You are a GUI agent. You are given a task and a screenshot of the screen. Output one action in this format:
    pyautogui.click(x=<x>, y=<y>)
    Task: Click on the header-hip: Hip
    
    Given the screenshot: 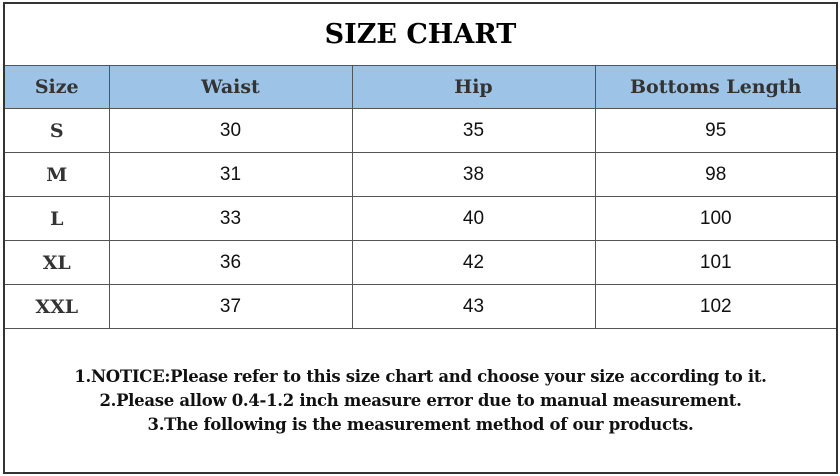 What is the action you would take?
    pyautogui.click(x=473, y=87)
    